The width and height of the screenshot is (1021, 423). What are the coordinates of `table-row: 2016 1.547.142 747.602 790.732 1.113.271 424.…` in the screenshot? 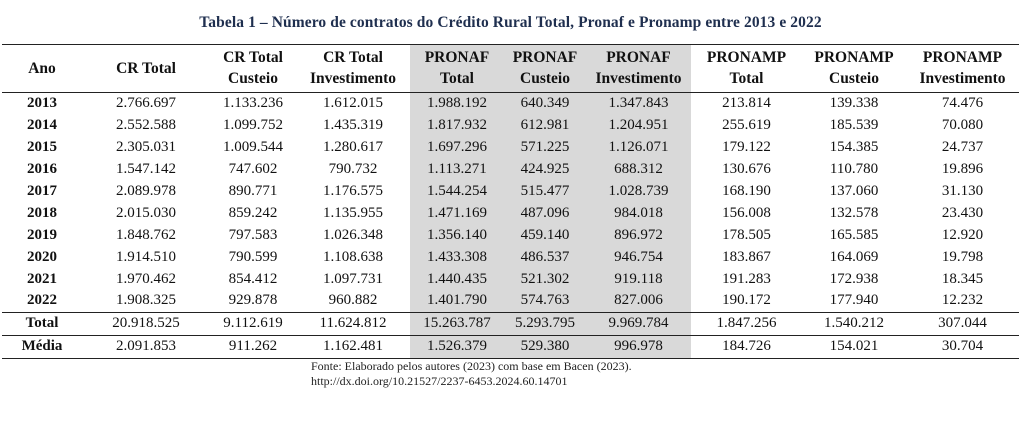 It's located at (510, 169).